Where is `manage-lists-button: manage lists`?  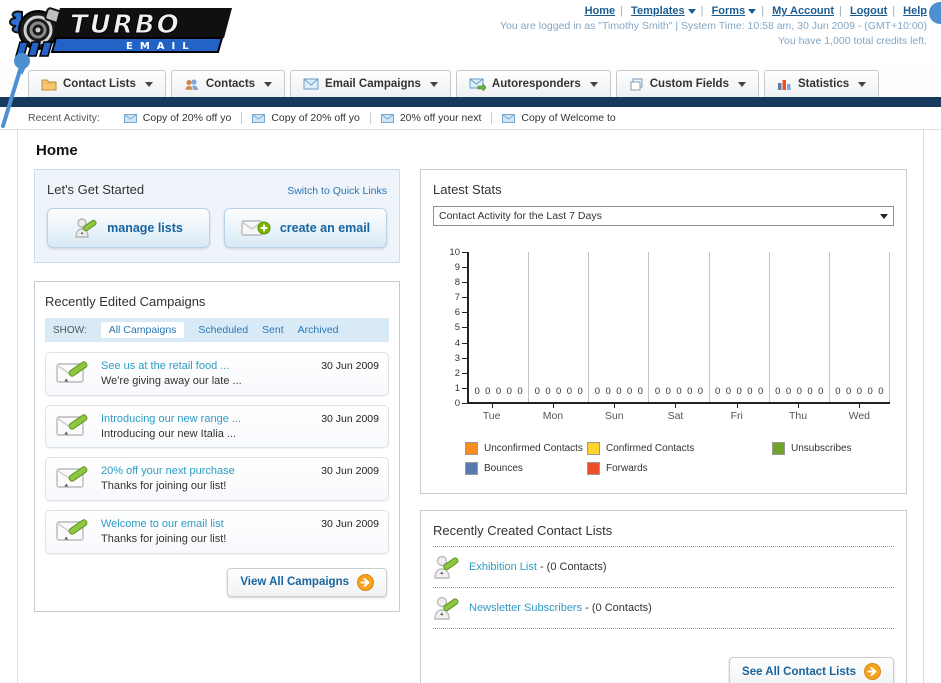
manage-lists-button: manage lists is located at coordinates (128, 228).